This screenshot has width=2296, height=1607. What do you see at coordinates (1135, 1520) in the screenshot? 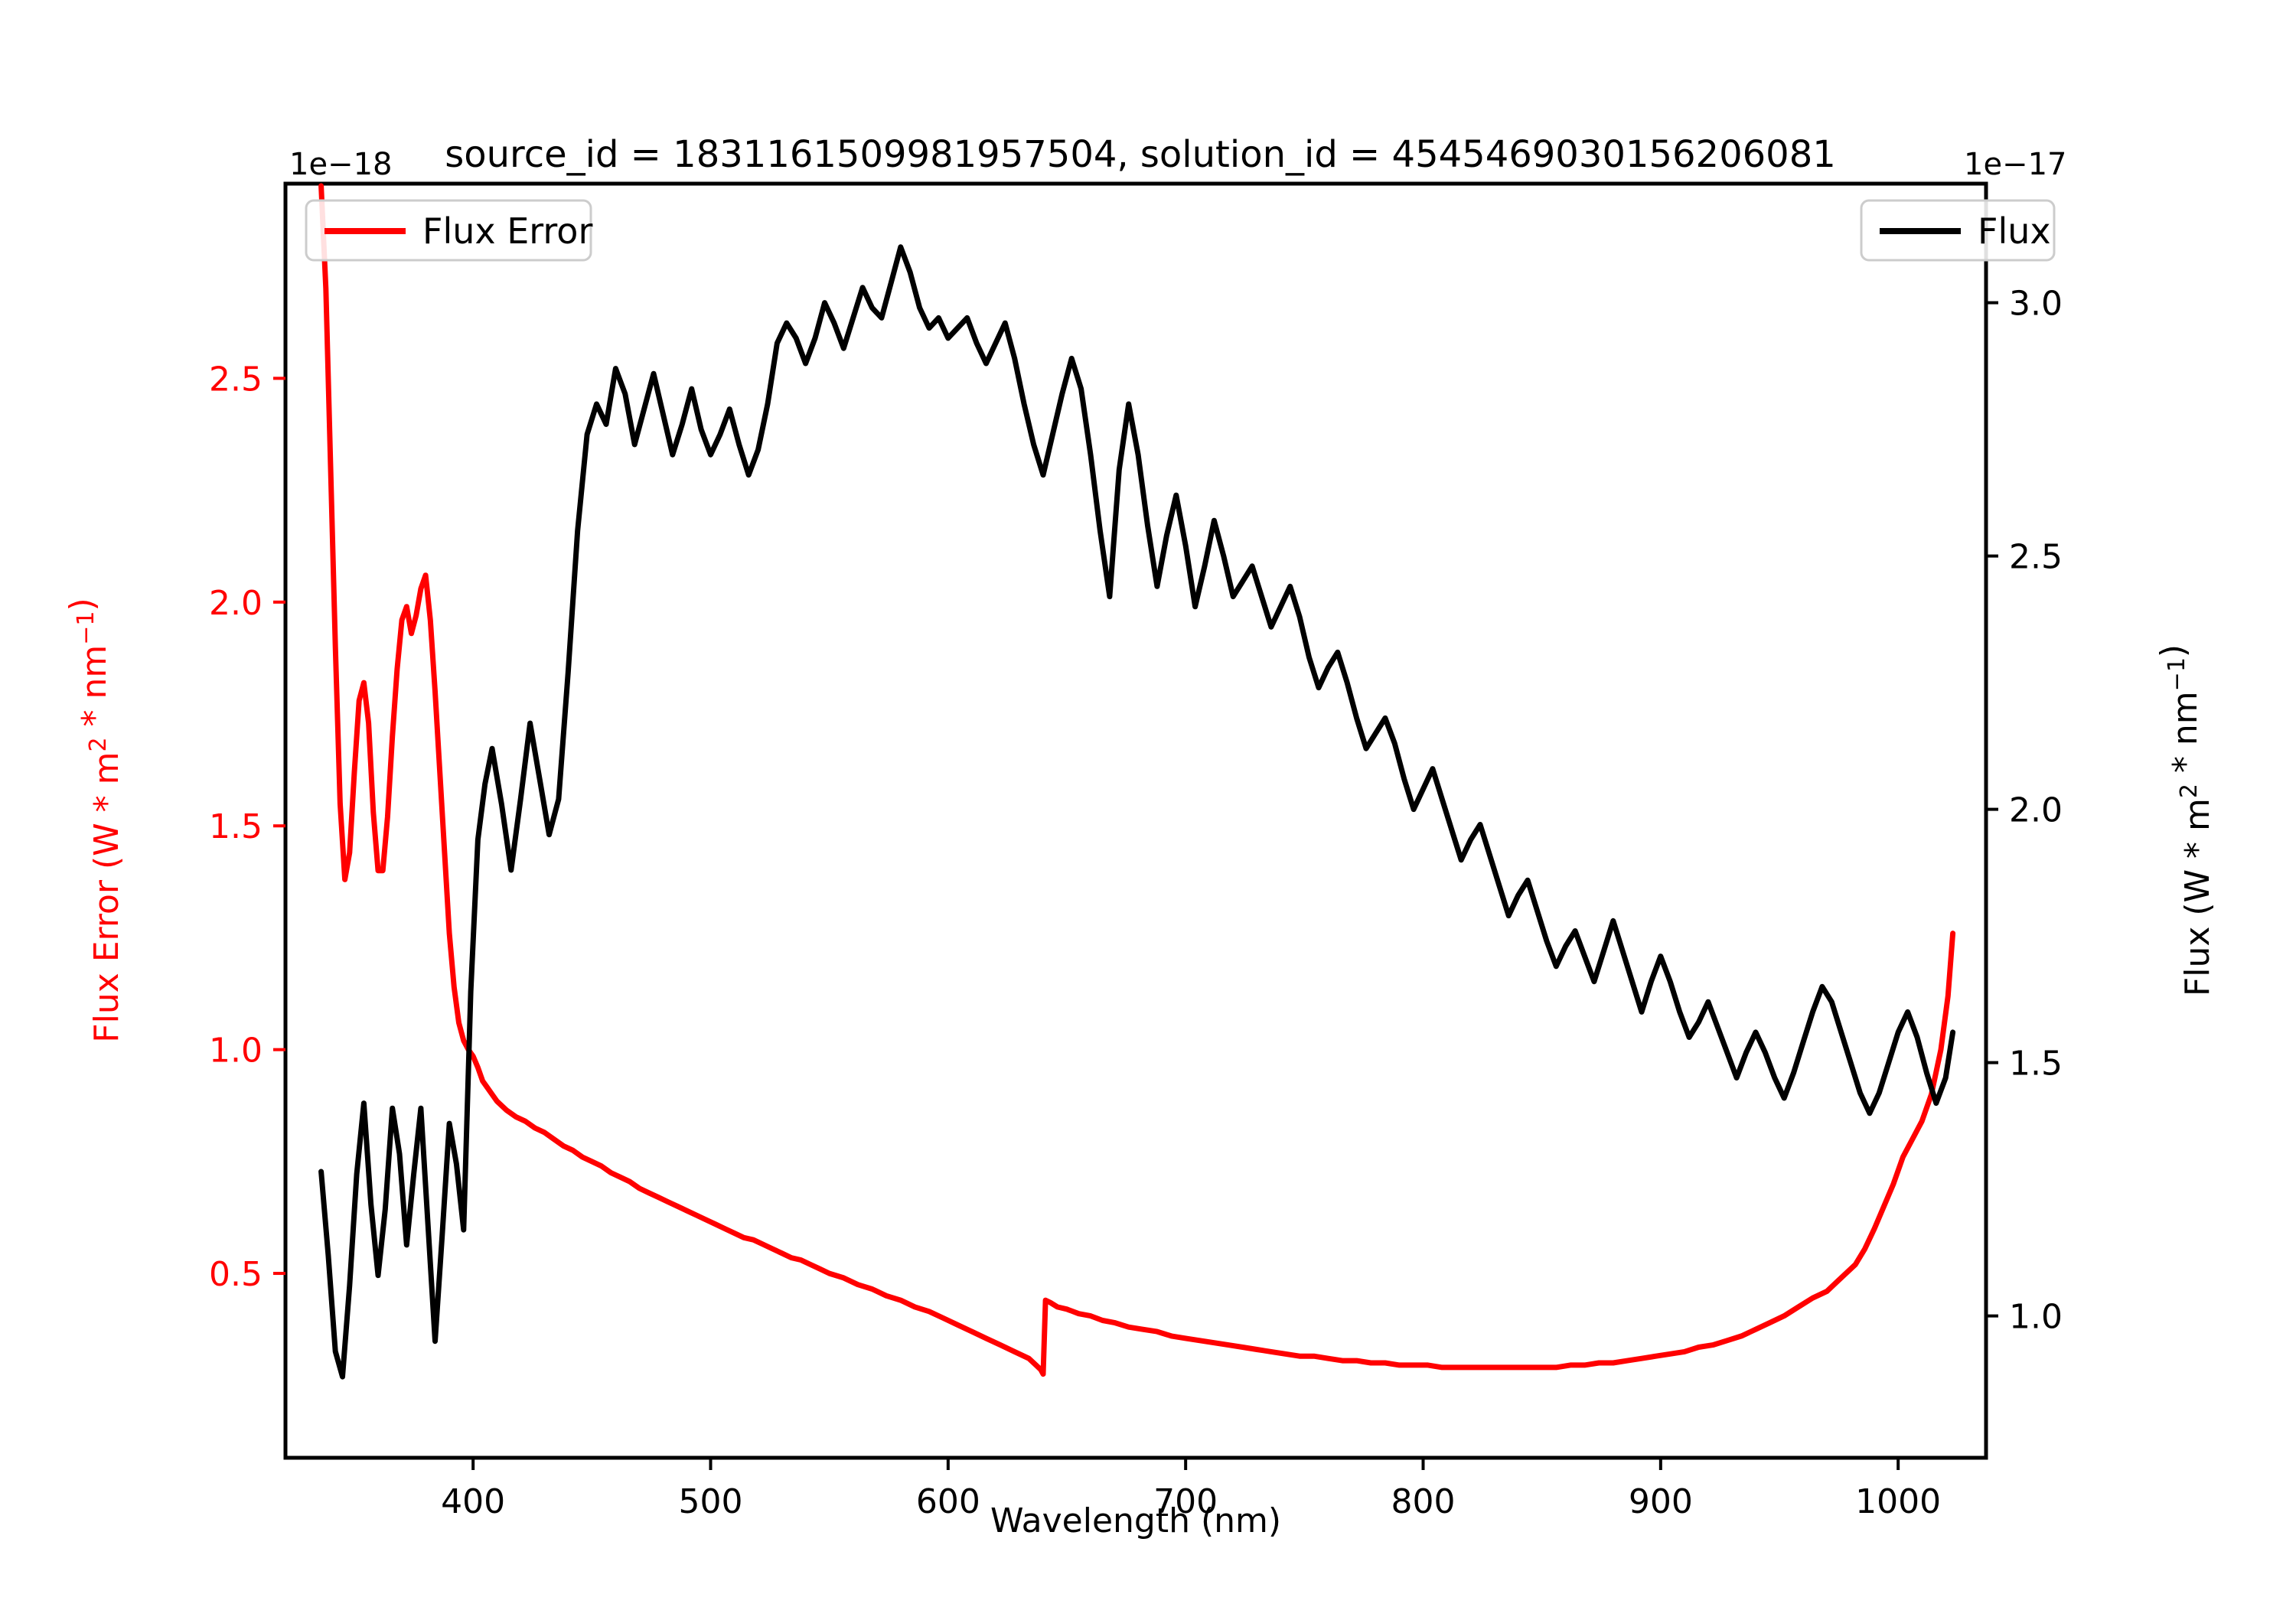
I see `x-axis-label: Wavelength (nm)` at bounding box center [1135, 1520].